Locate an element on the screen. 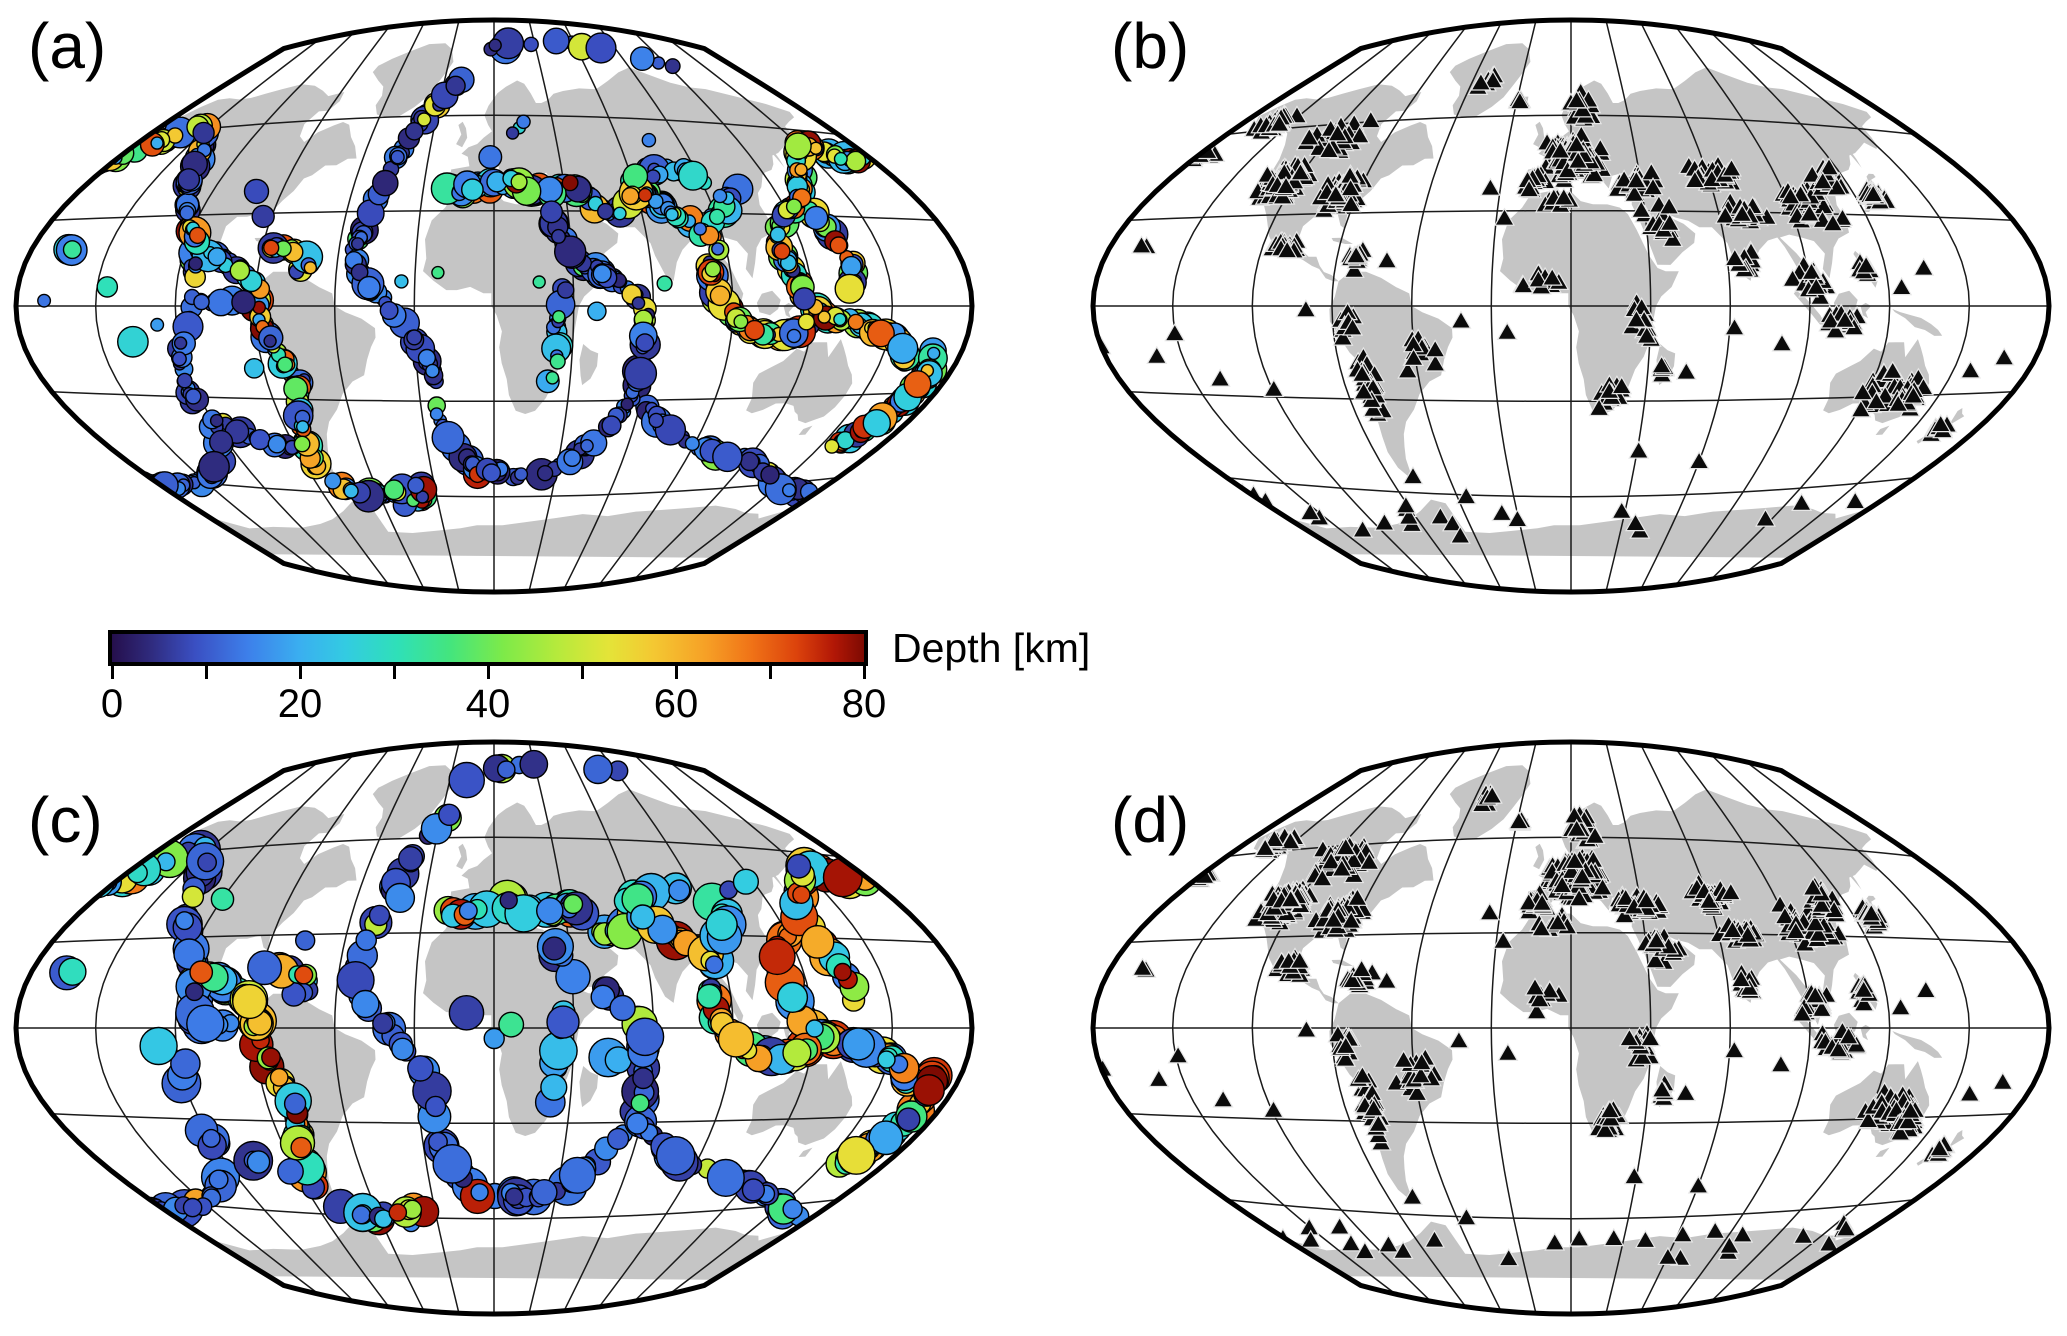 The width and height of the screenshot is (2067, 1336). colorbar-tick-label: 20 is located at coordinates (300, 704).